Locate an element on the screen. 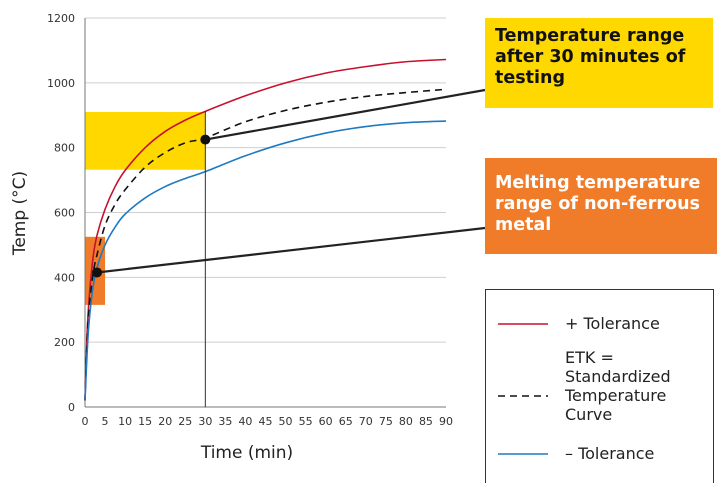 The height and width of the screenshot is (483, 719). marker-3min is located at coordinates (97, 272).